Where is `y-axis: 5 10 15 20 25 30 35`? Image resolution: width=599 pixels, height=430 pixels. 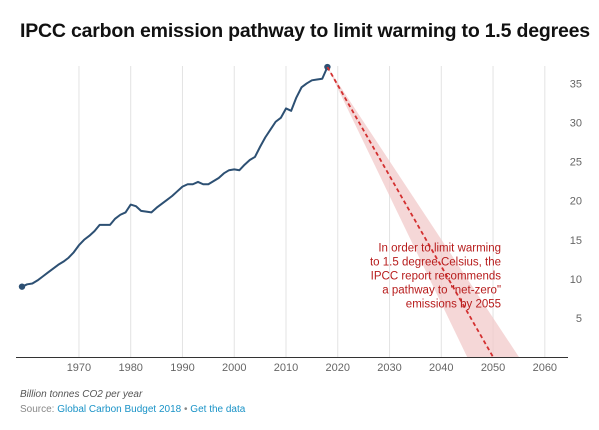 y-axis: 5 10 15 20 25 30 35 is located at coordinates (576, 201).